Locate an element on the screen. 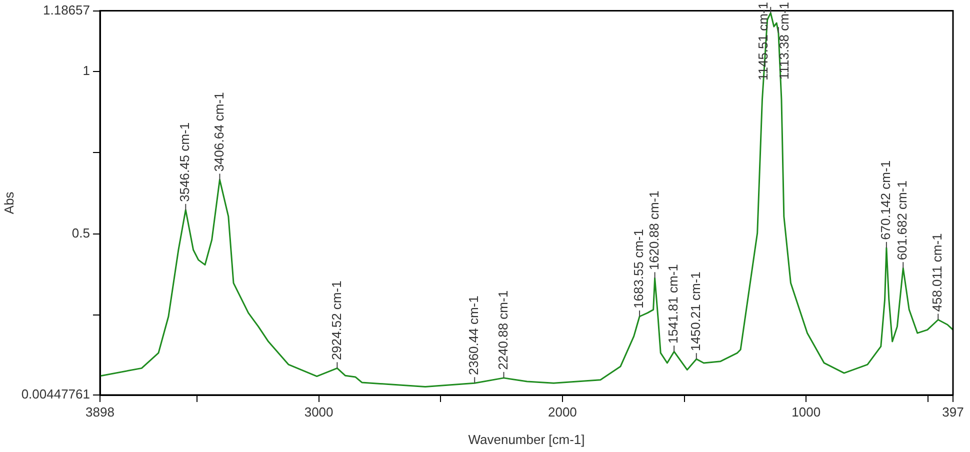 The height and width of the screenshot is (452, 970). x-axis-title: Wavenumber [cm-1] is located at coordinates (526, 439).